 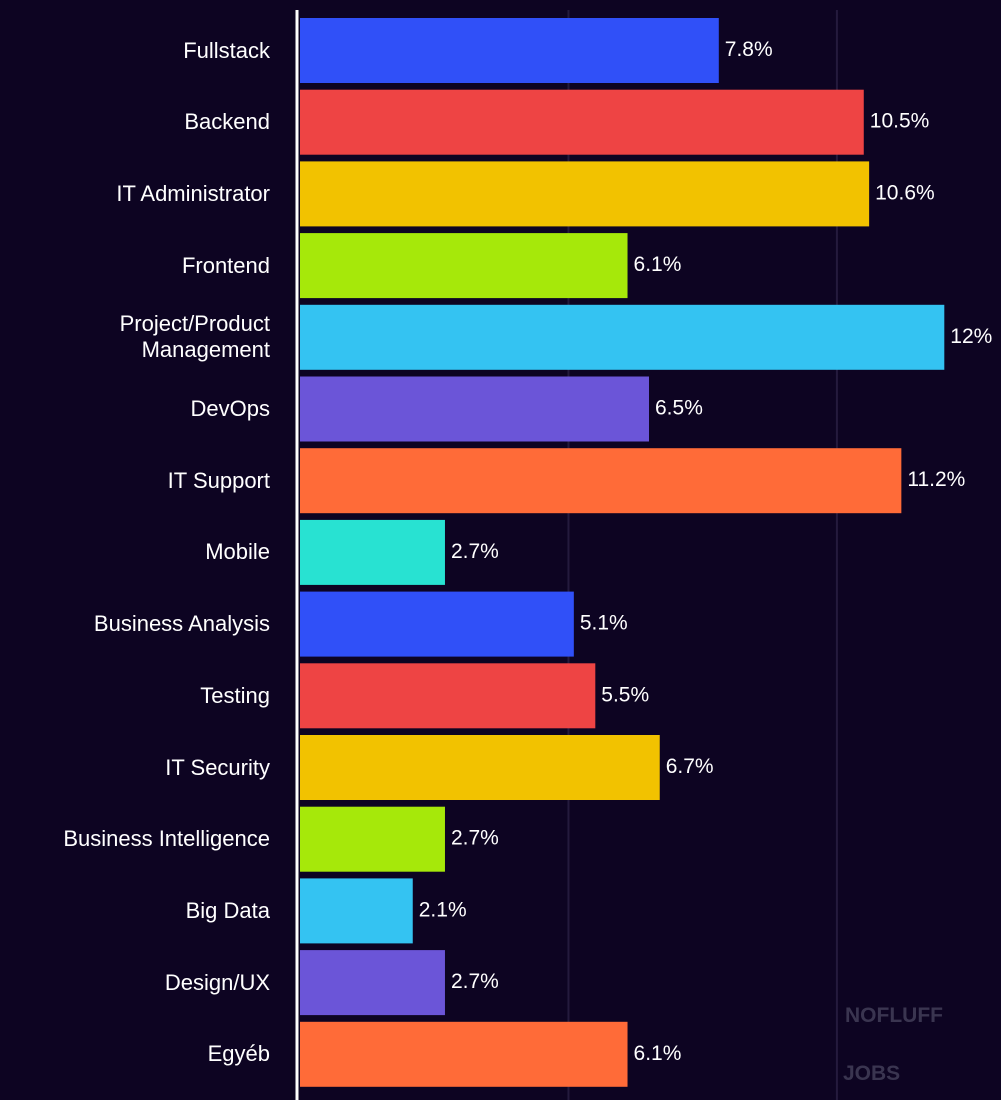 I want to click on value-label: 5.5%, so click(x=625, y=694).